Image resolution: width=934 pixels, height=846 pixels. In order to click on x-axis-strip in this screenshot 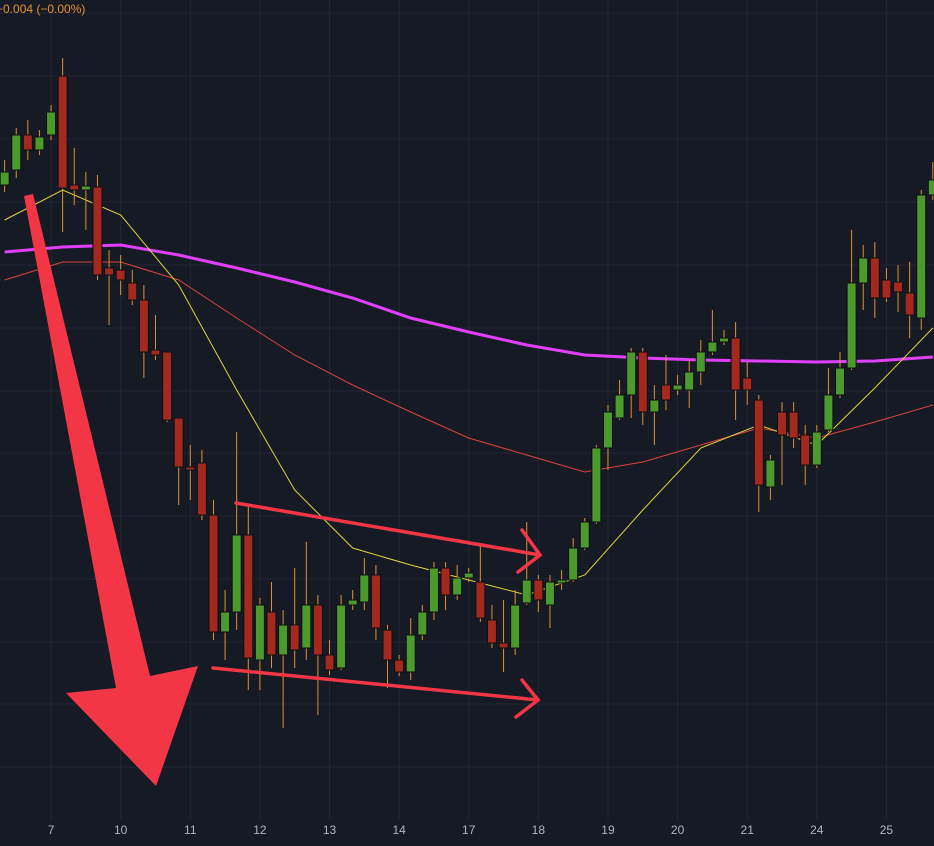, I will do `click(467, 833)`.